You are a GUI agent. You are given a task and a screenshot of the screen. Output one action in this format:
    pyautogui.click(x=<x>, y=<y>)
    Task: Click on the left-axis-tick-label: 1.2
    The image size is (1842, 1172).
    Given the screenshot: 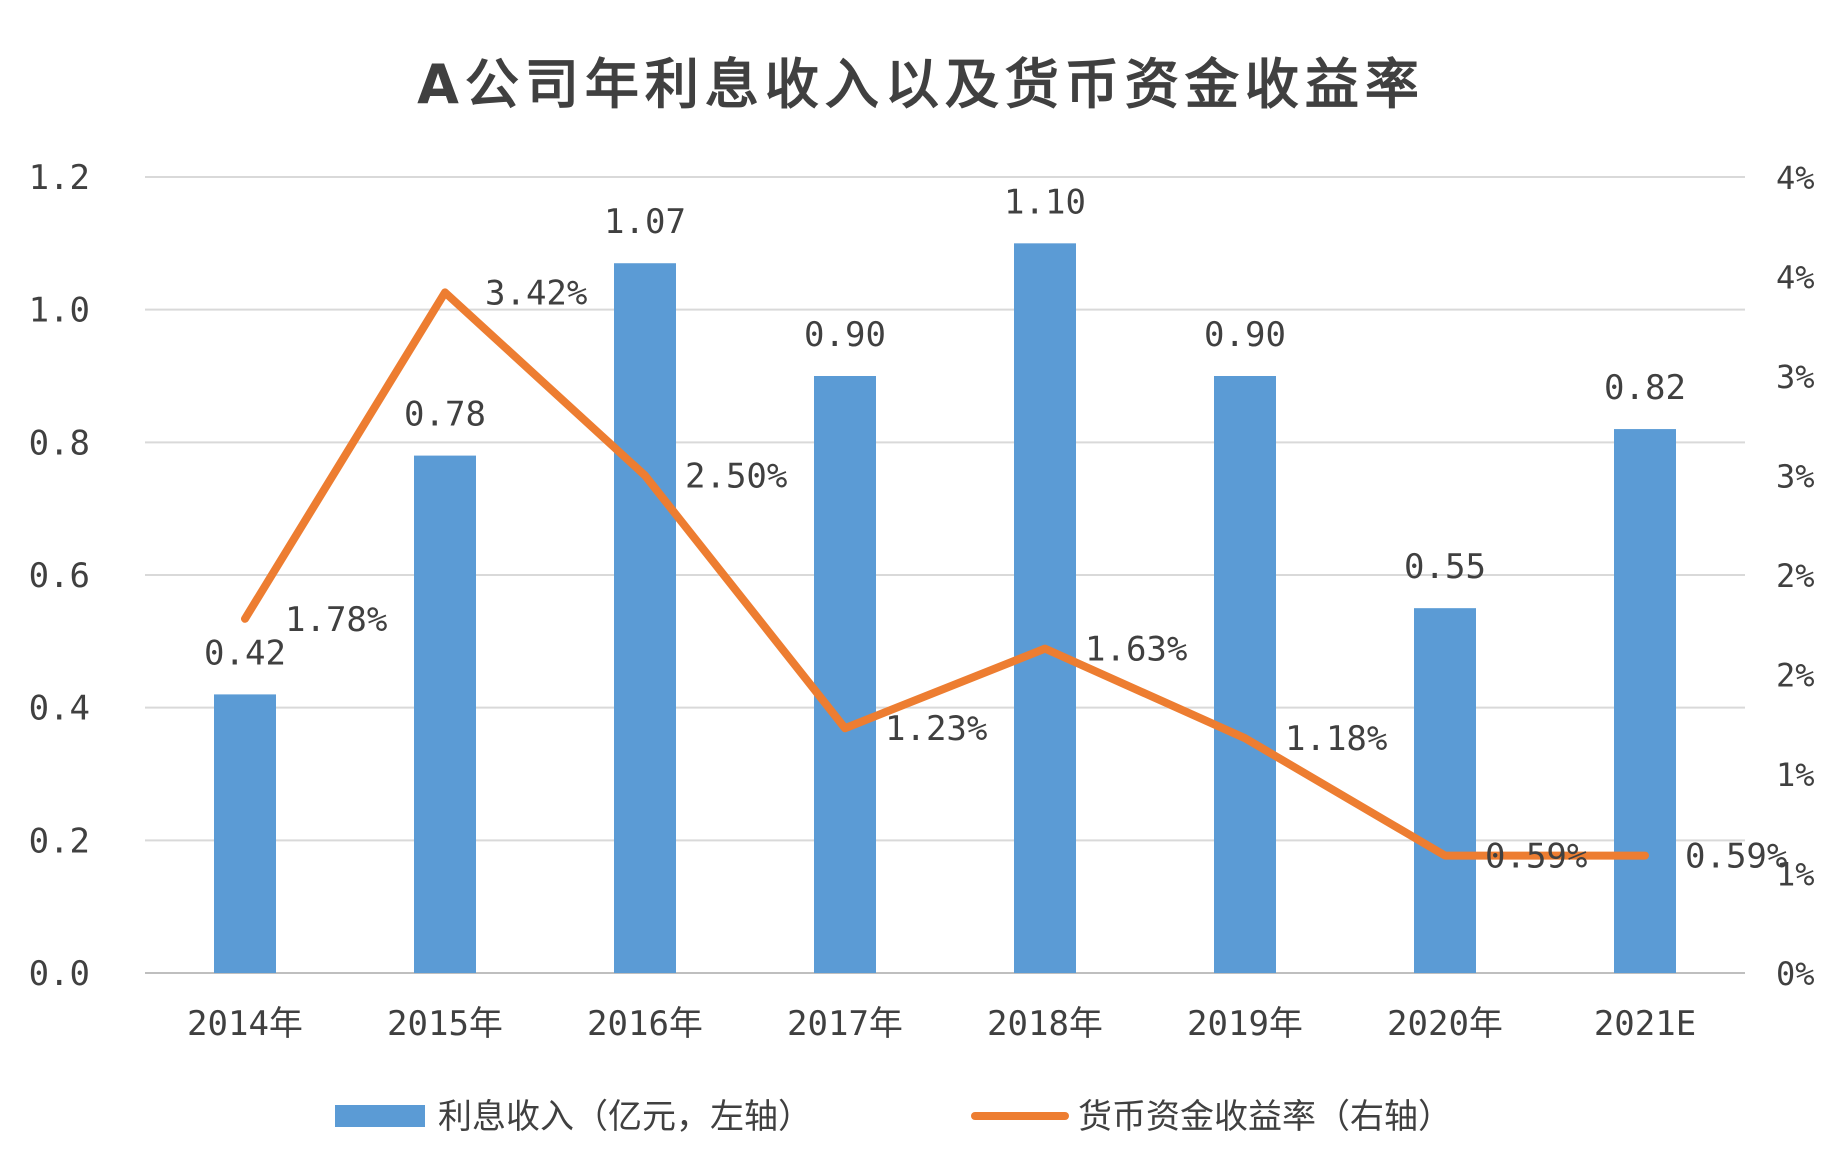 What is the action you would take?
    pyautogui.click(x=59, y=178)
    